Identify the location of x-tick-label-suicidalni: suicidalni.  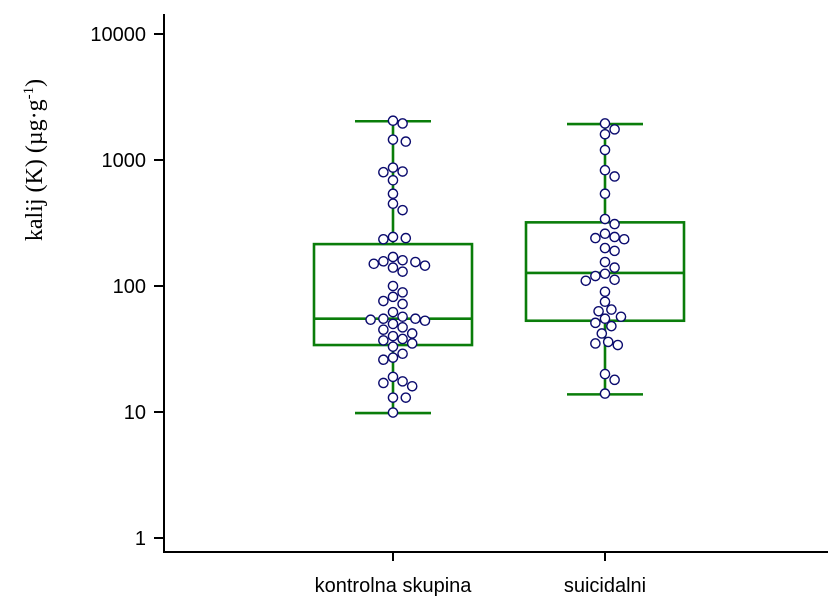
(605, 586).